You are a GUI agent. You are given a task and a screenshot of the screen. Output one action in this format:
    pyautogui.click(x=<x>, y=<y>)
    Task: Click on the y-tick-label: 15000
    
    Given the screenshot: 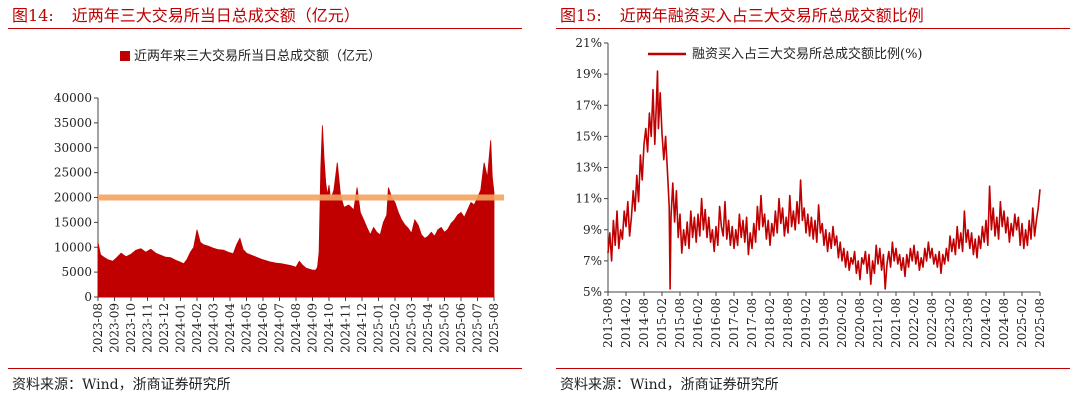 What is the action you would take?
    pyautogui.click(x=73, y=222)
    